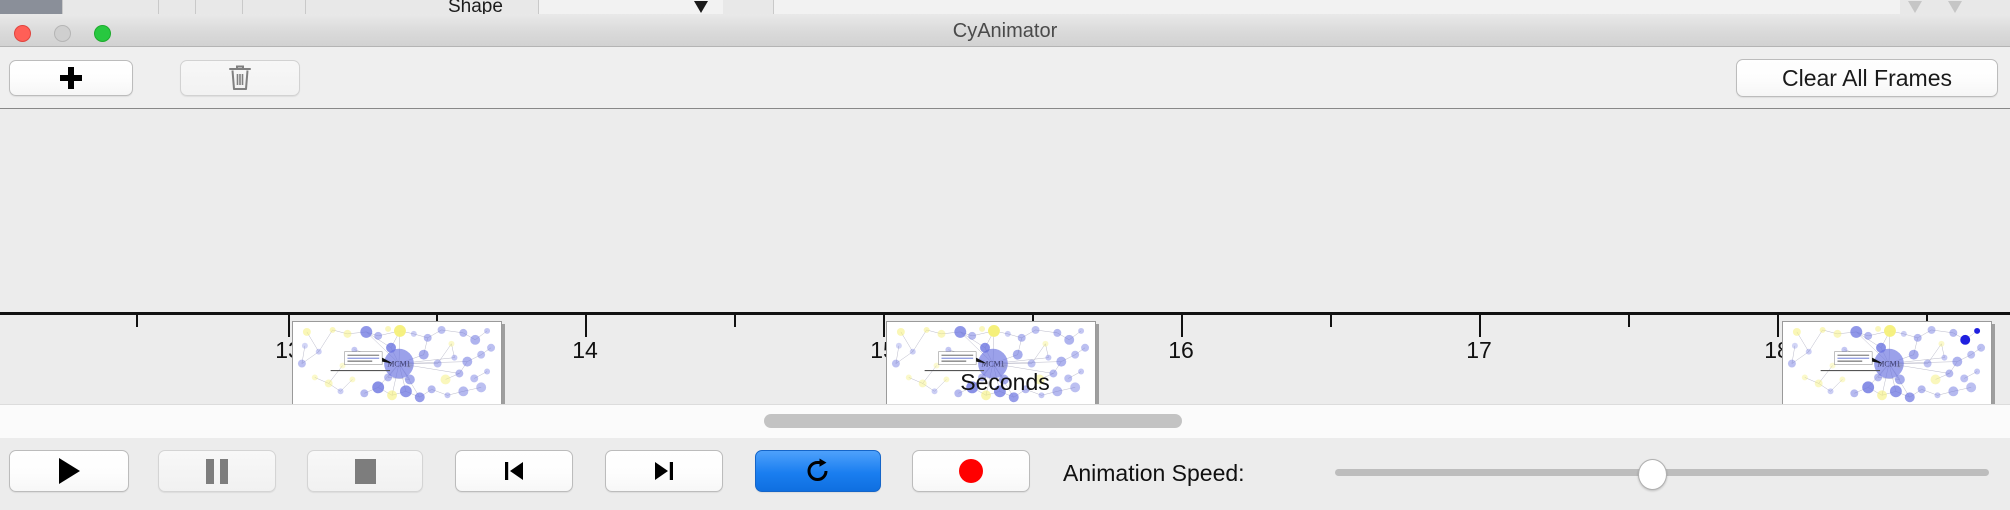  I want to click on add-frame-button, so click(71, 78).